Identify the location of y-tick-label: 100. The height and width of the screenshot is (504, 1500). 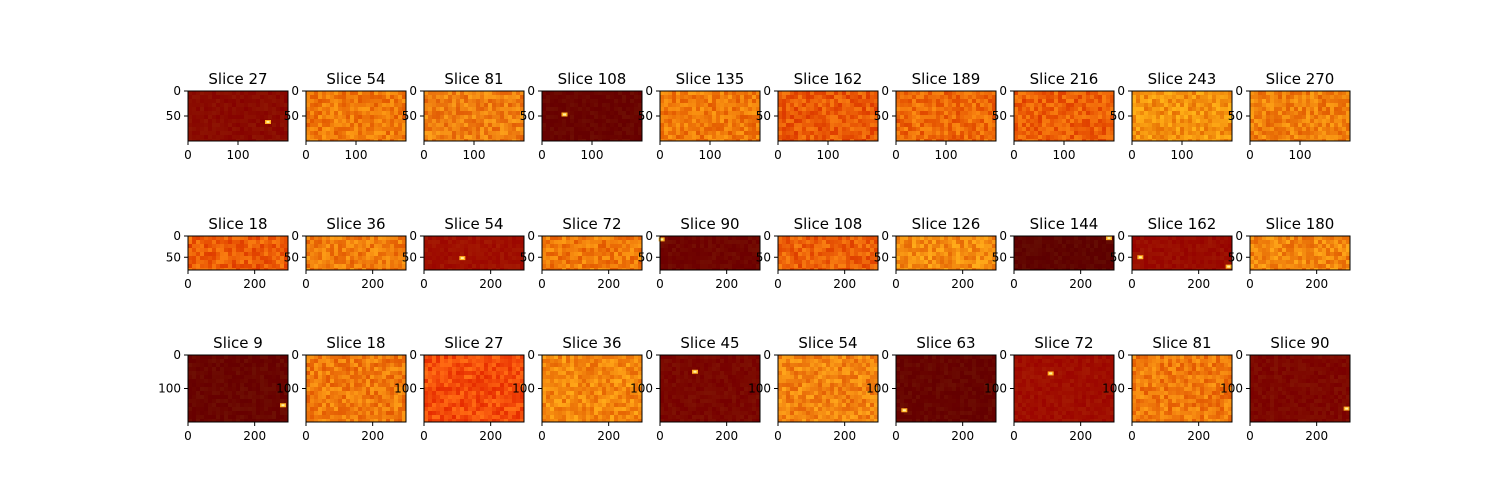
(1113, 389).